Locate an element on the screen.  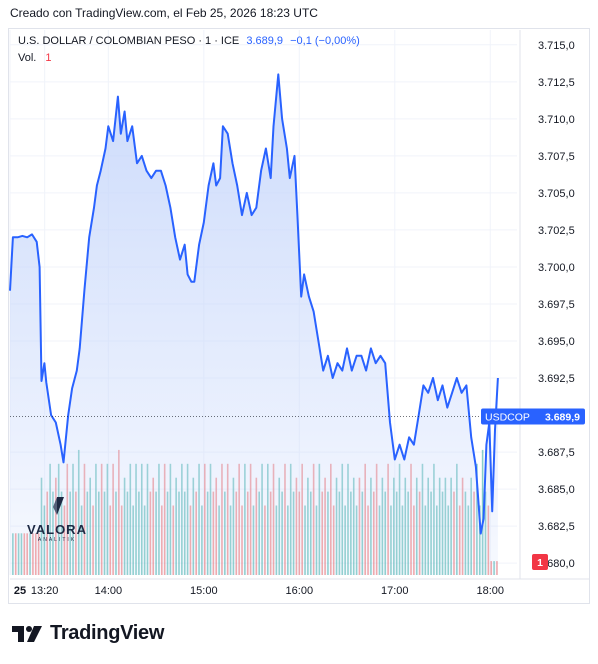
x-tick-label: 13:20 is located at coordinates (45, 591).